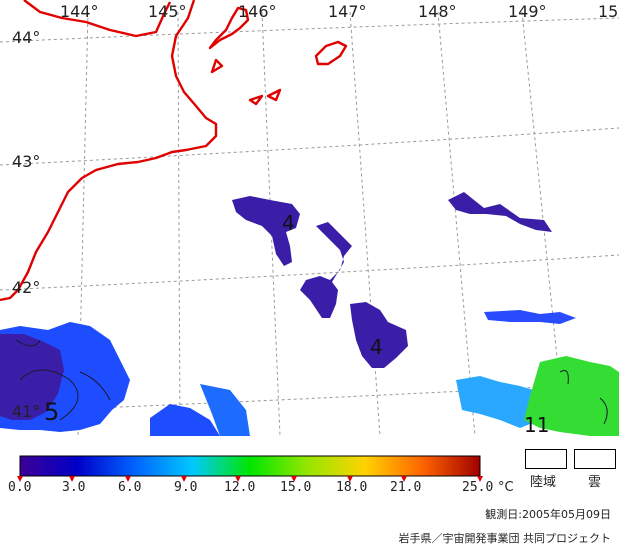  Describe the element at coordinates (571, 396) in the screenshot. I see `sst-patch-east-green` at that location.